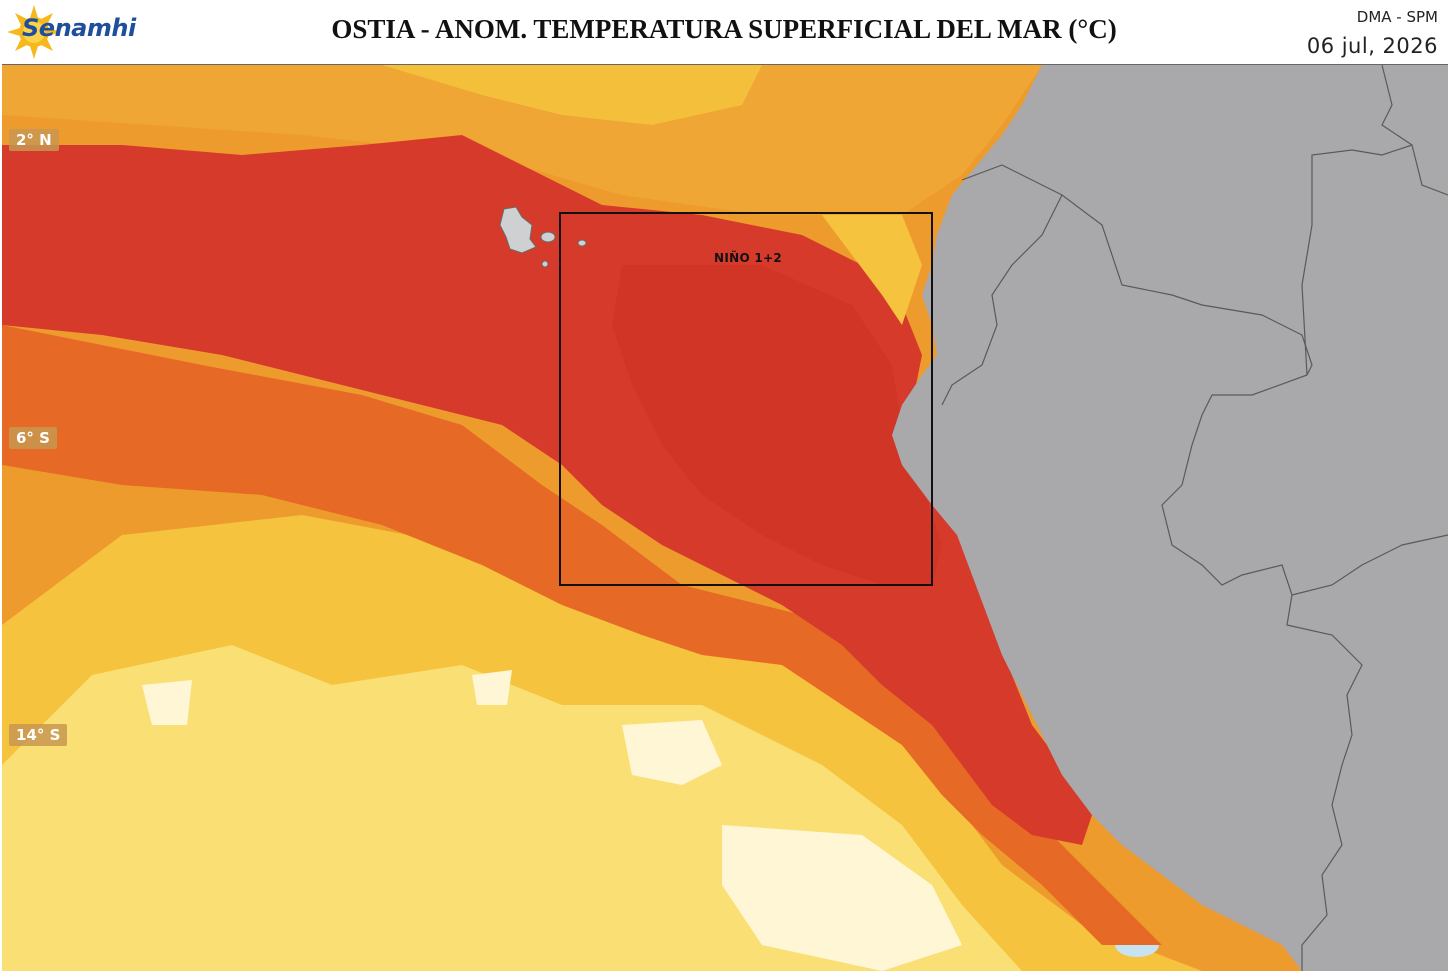 The image size is (1448, 975). Describe the element at coordinates (777, 425) in the screenshot. I see `anomaly-tongue-core` at that location.